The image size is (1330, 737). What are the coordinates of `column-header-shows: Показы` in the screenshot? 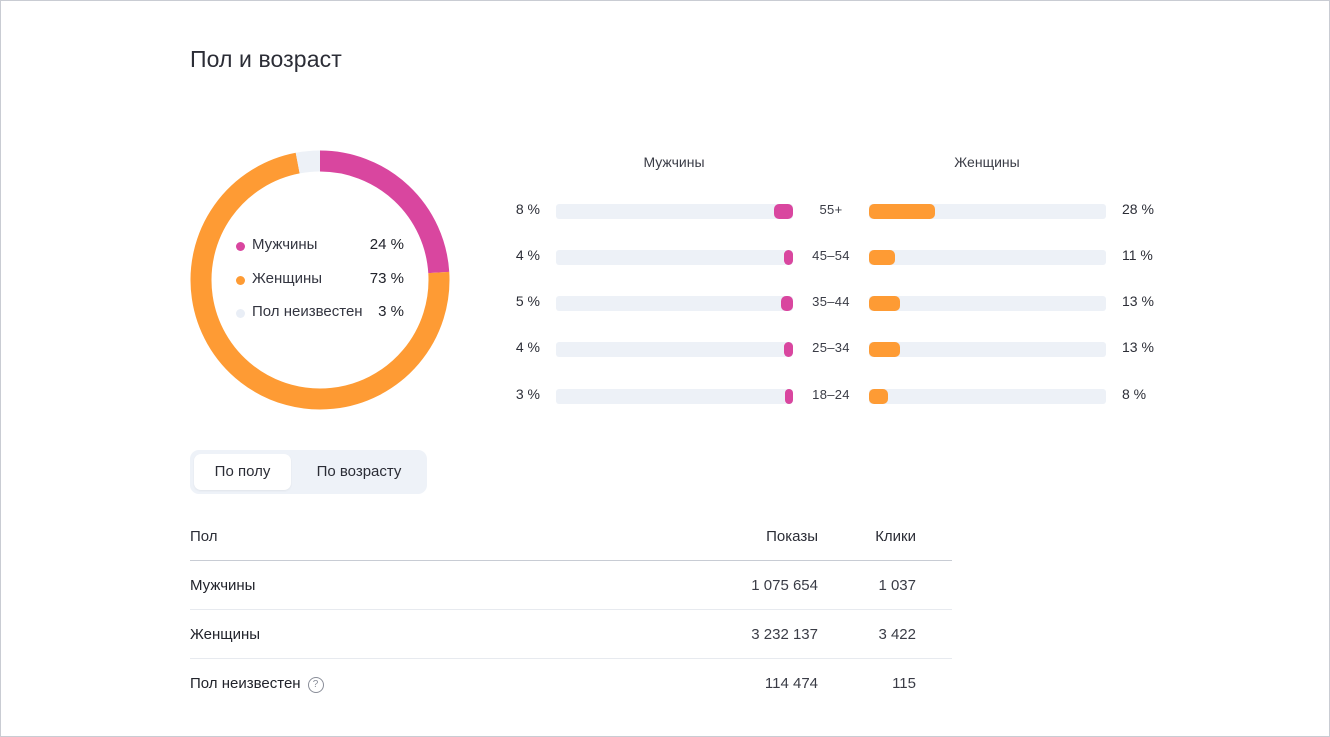 It's located at (792, 536).